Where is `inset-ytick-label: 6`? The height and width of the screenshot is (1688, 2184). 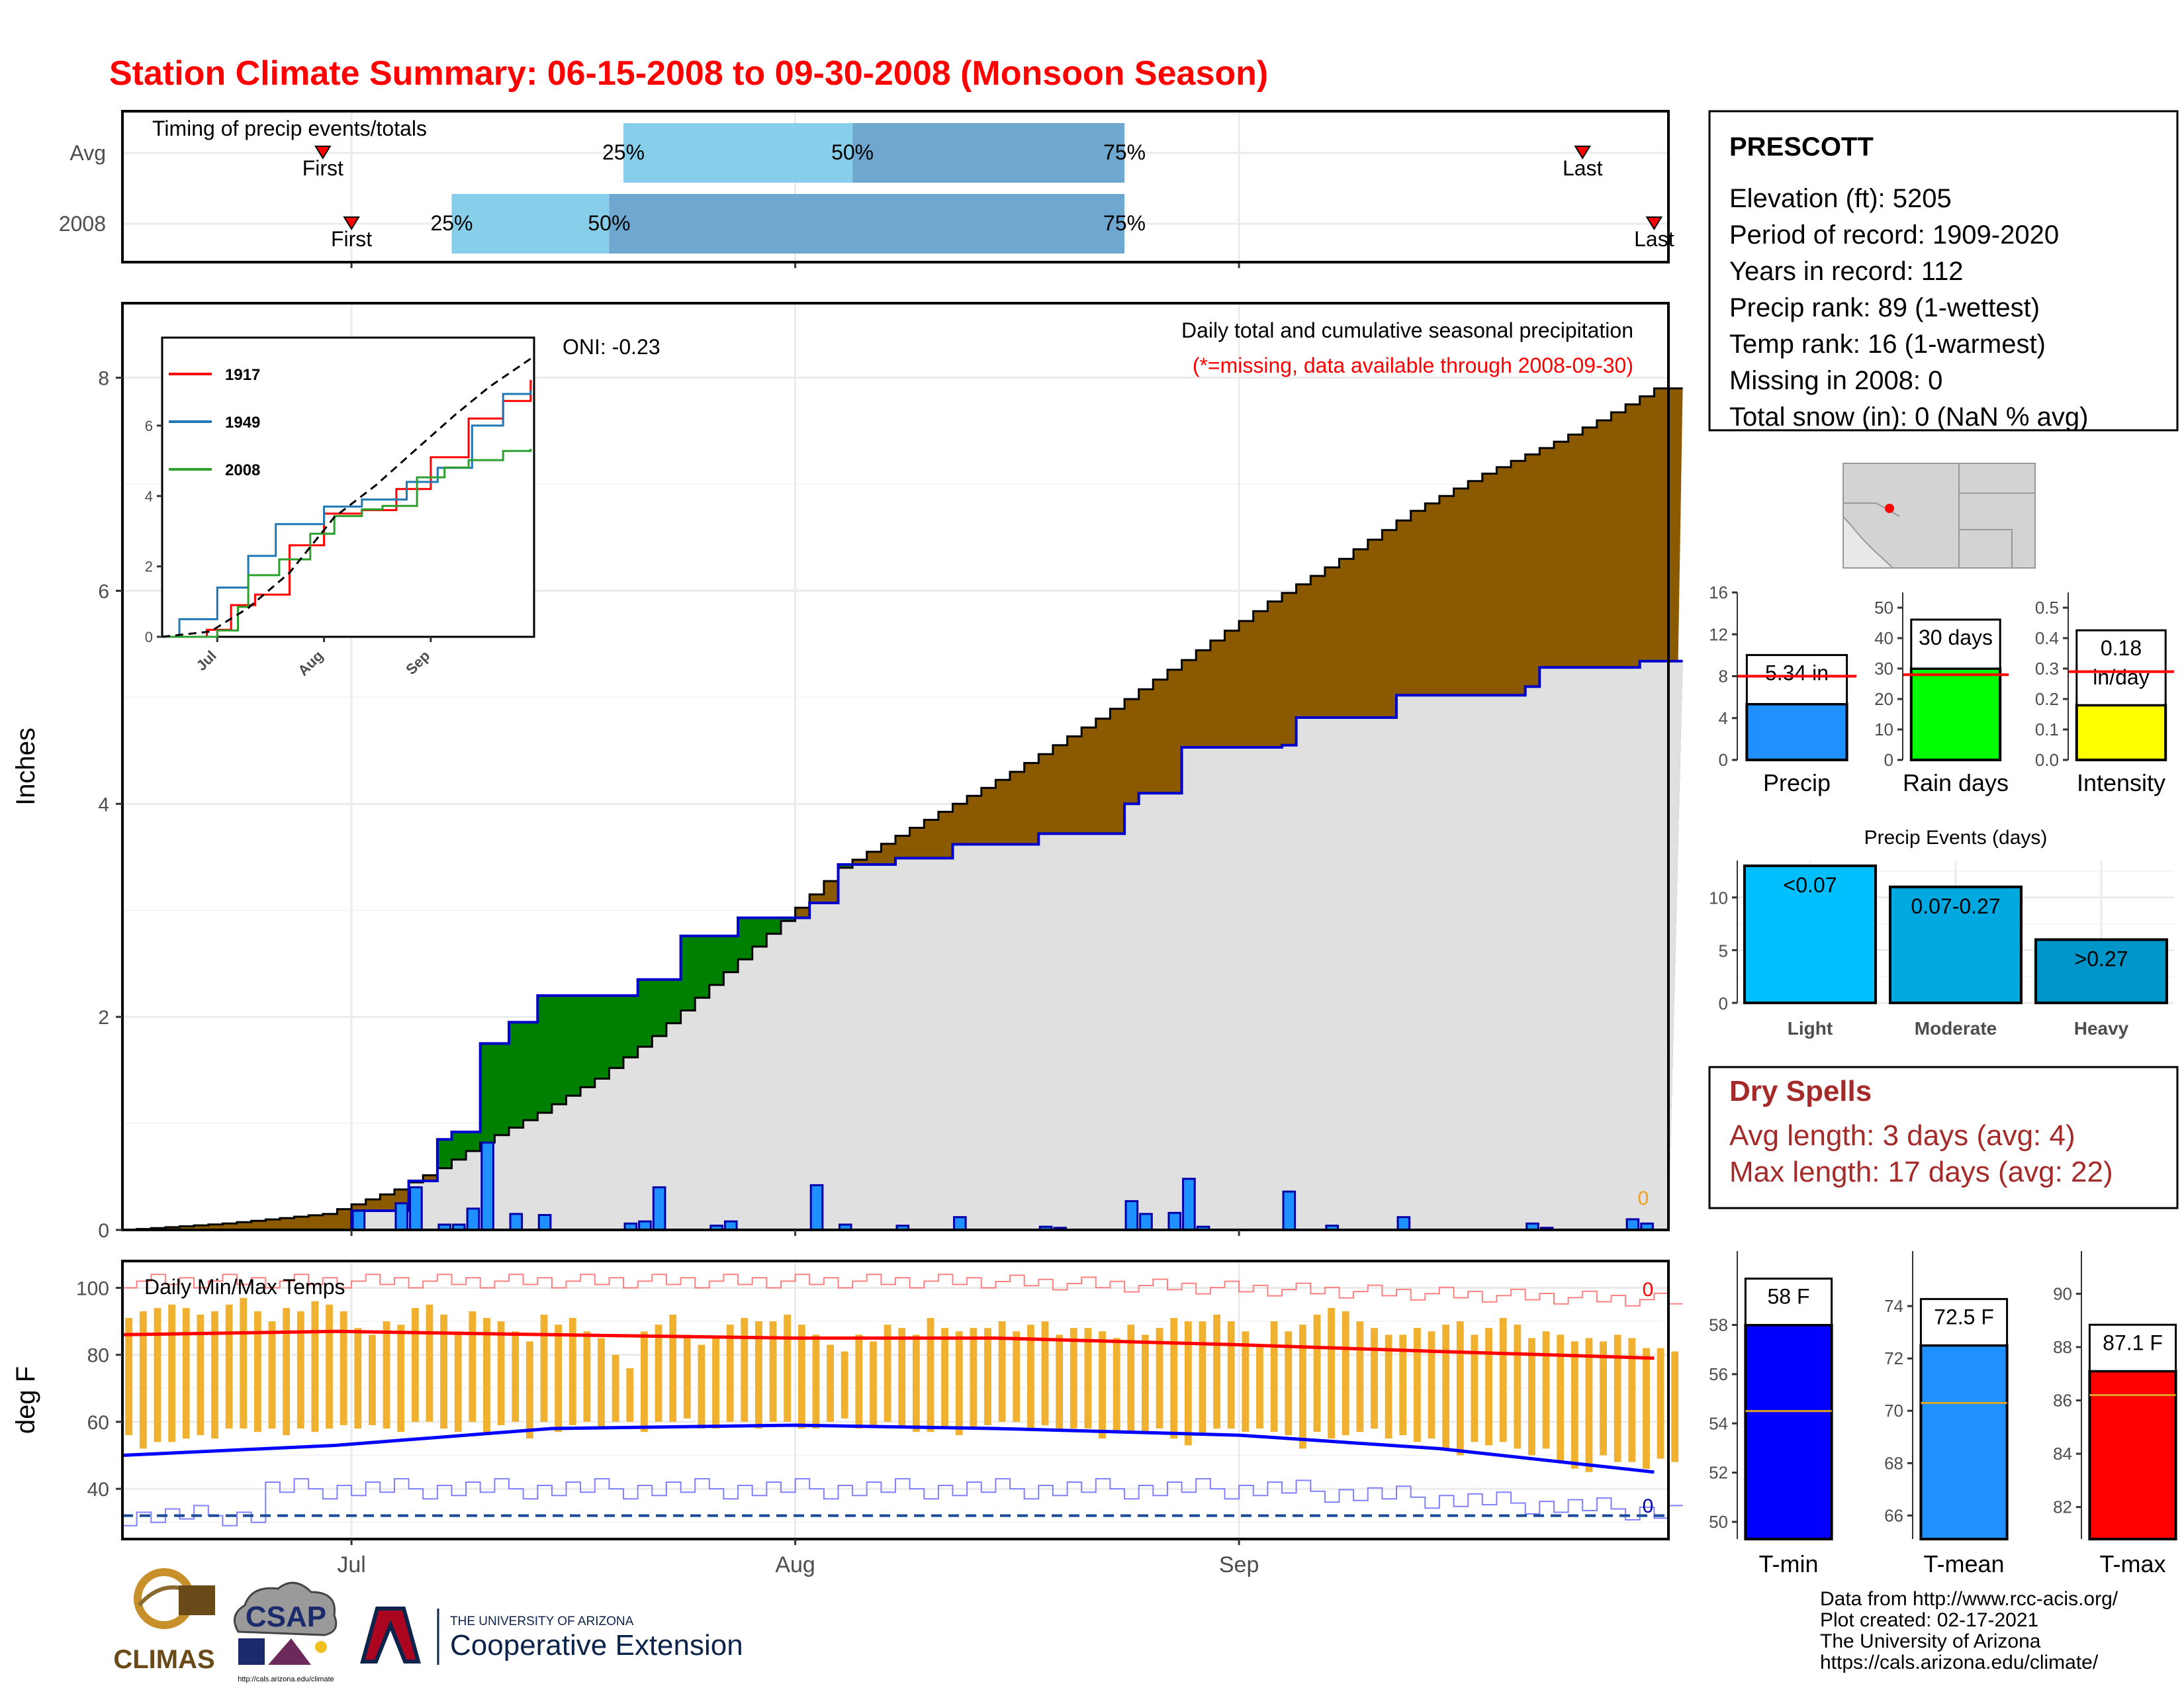 inset-ytick-label: 6 is located at coordinates (149, 426).